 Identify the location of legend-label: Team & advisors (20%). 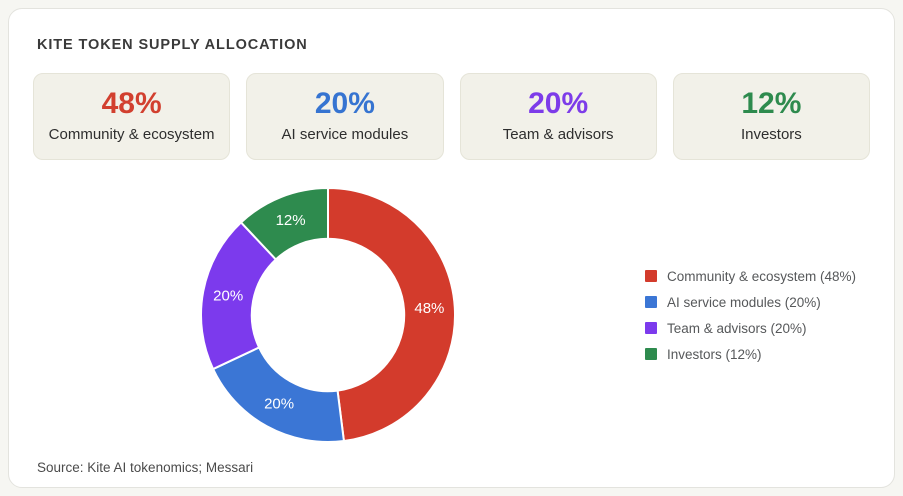
(737, 328).